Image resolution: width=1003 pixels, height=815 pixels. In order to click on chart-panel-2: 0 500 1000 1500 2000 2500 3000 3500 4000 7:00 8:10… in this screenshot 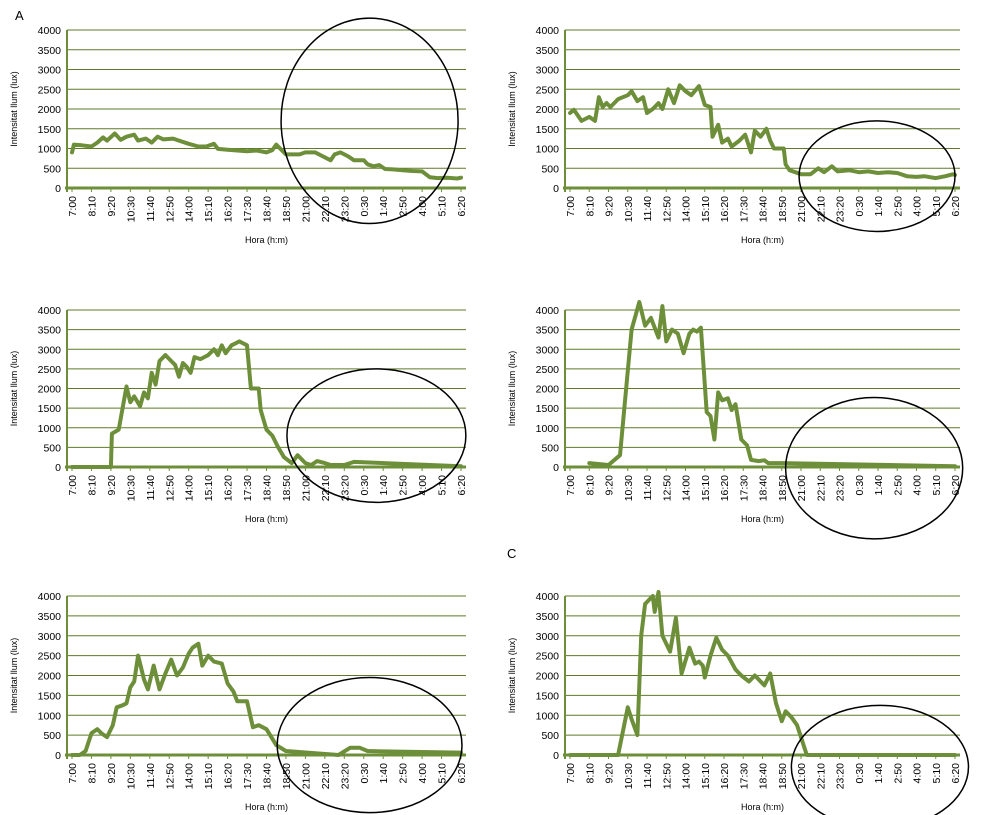, I will do `click(734, 135)`.